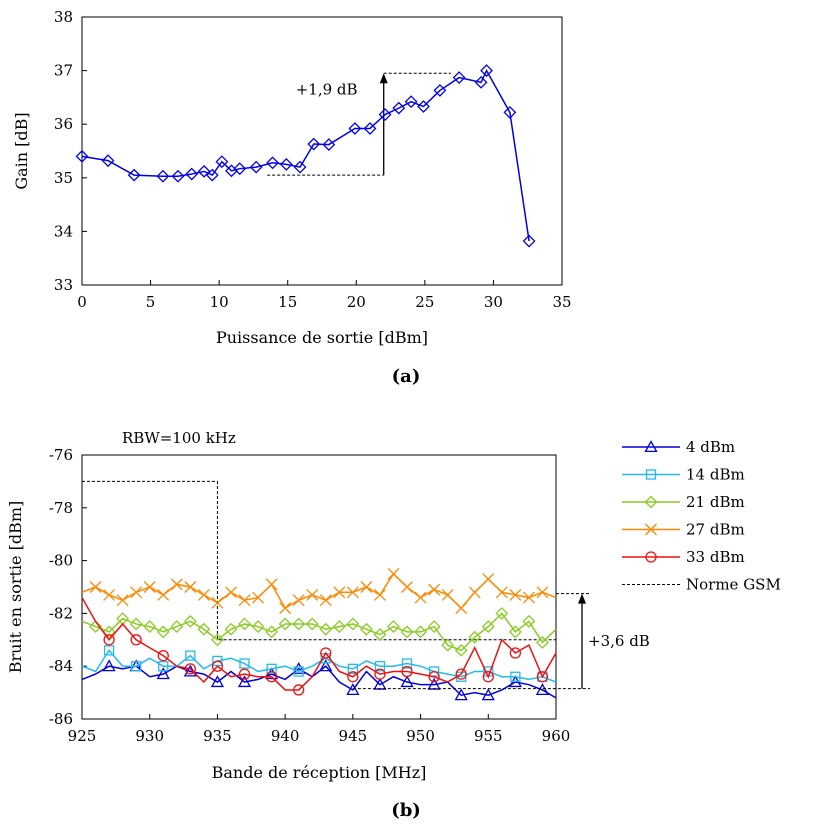 Image resolution: width=813 pixels, height=827 pixels. Describe the element at coordinates (319, 682) in the screenshot. I see `series-line-4-dBm` at that location.